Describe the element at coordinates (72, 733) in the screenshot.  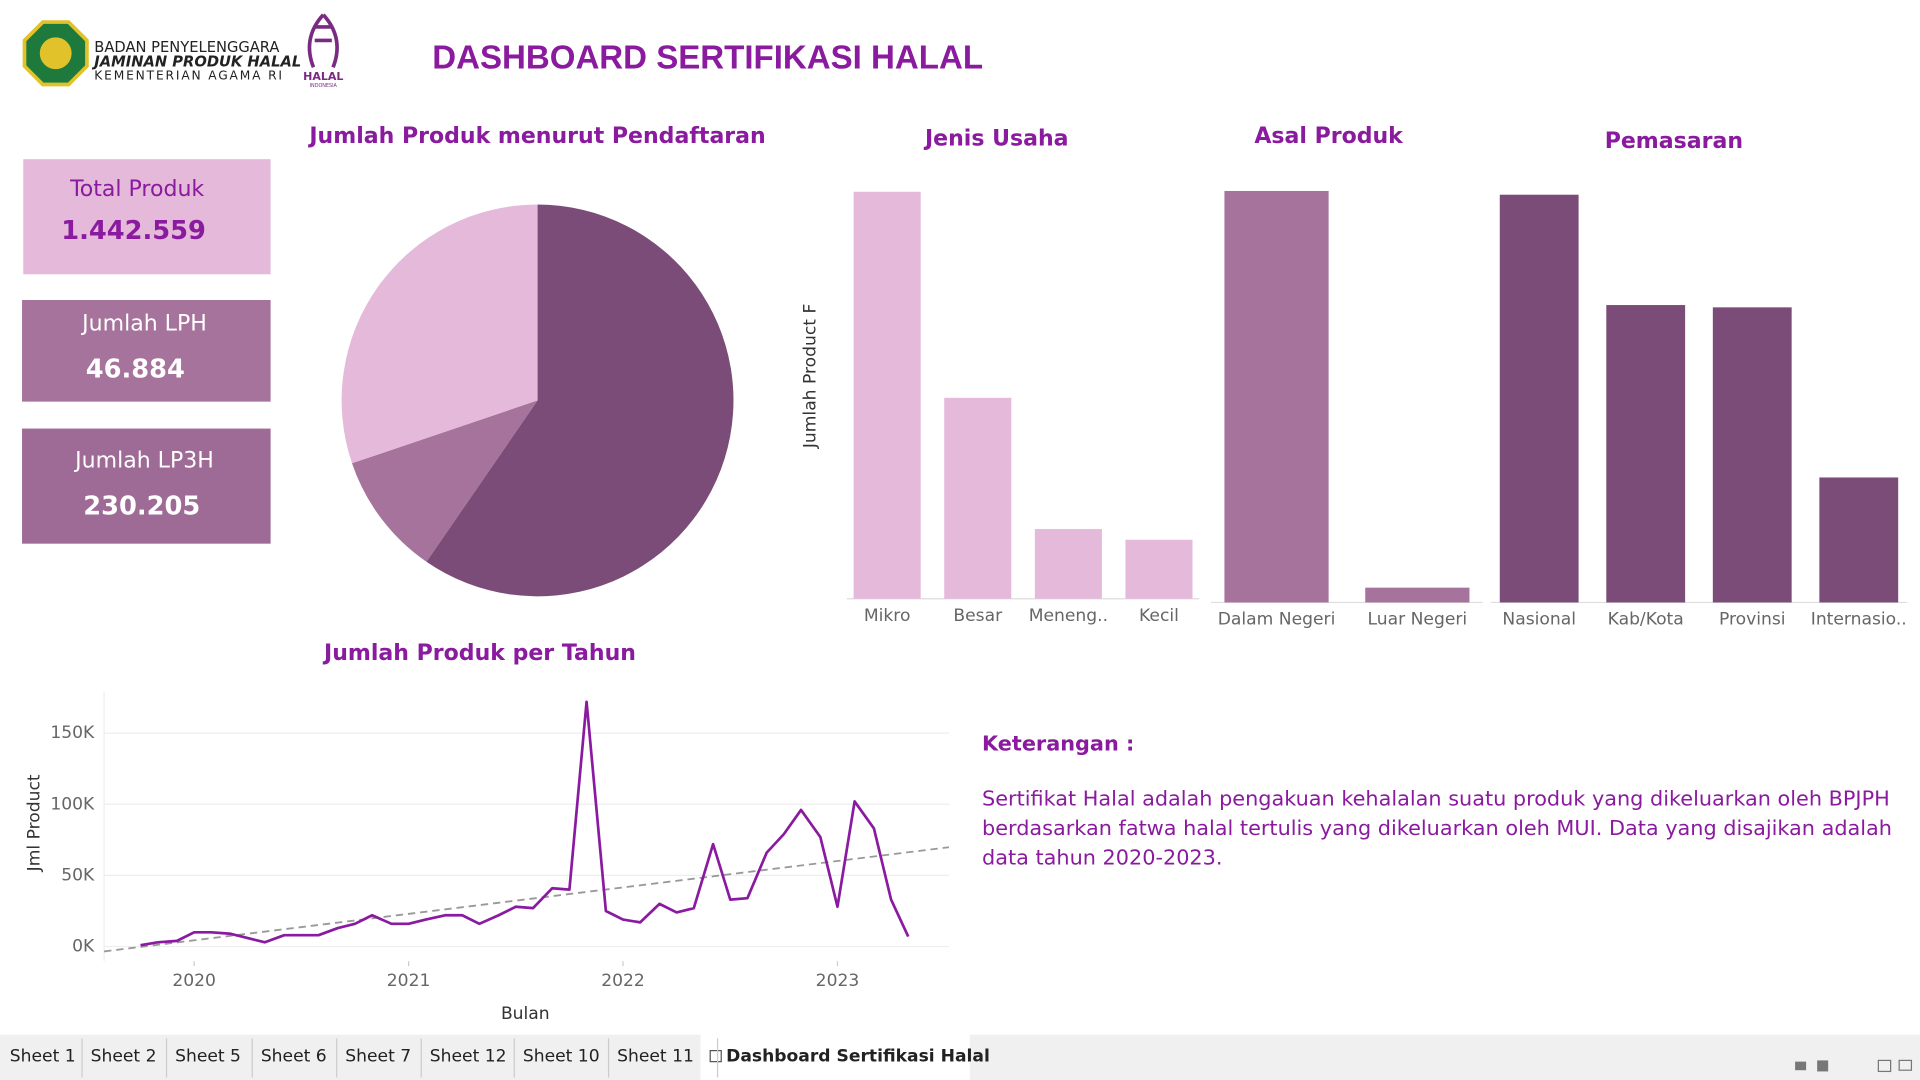
I see `y-tick-label: 150K` at that location.